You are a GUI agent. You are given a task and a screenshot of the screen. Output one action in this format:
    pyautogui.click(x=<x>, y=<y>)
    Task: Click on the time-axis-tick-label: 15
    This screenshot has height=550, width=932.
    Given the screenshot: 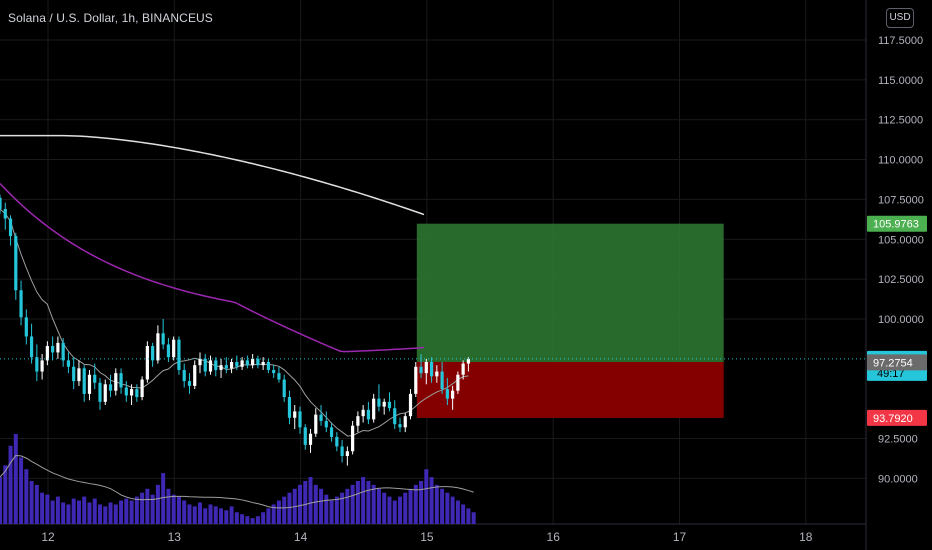 What is the action you would take?
    pyautogui.click(x=427, y=537)
    